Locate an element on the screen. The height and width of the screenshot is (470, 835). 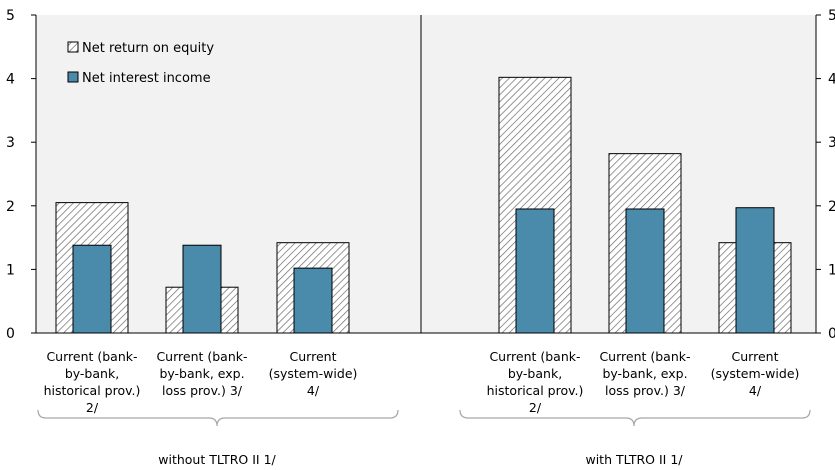
y-tick-label-left: 3 is located at coordinates (10, 143).